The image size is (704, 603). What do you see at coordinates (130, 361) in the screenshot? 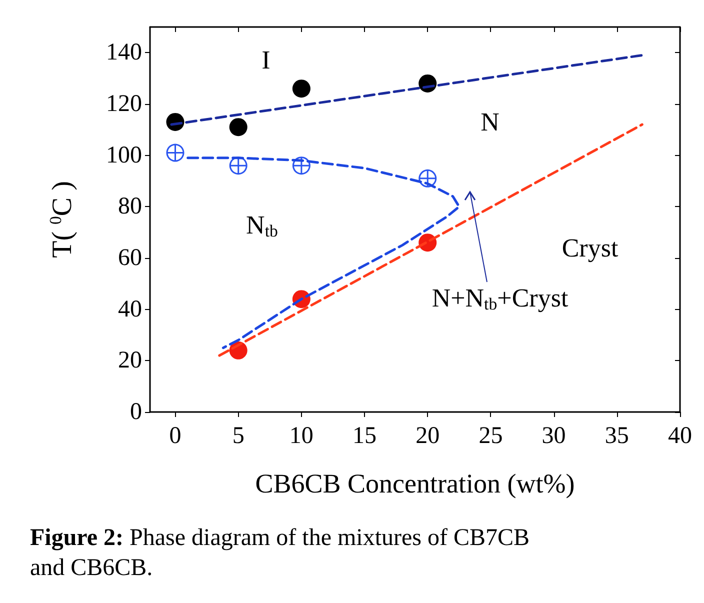
I see `y-tick-label: 20` at bounding box center [130, 361].